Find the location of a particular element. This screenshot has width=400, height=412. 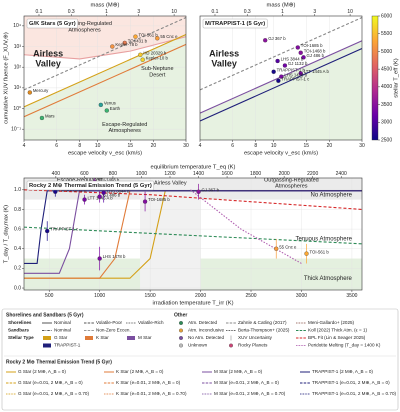

planet-label: TOI-1685 b is located at coordinates (159, 199).